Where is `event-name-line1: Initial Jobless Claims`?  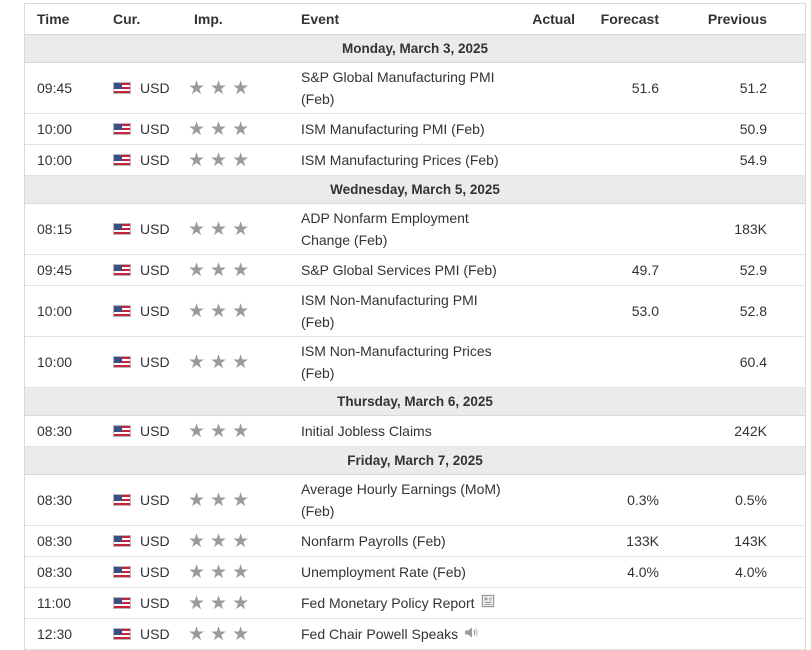 event-name-line1: Initial Jobless Claims is located at coordinates (366, 431).